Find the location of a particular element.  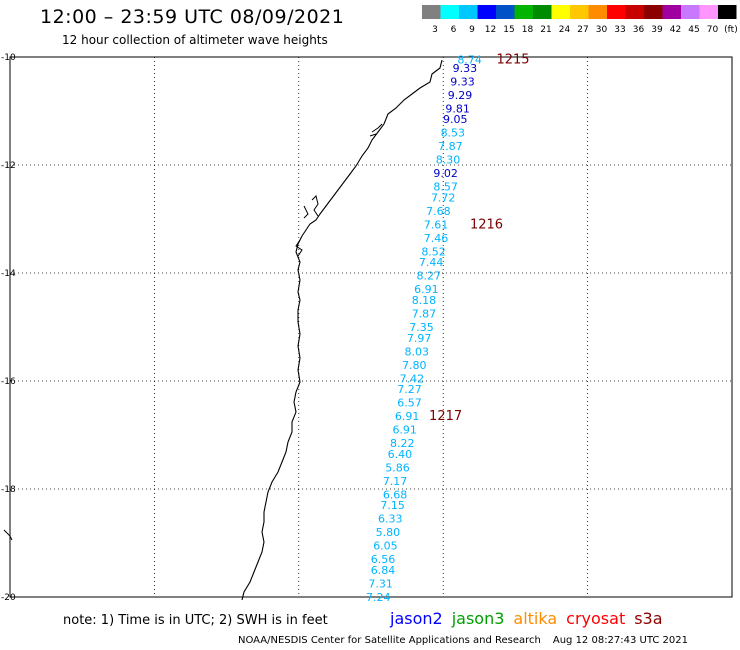

wave-height-value: 7.68 is located at coordinates (438, 211).